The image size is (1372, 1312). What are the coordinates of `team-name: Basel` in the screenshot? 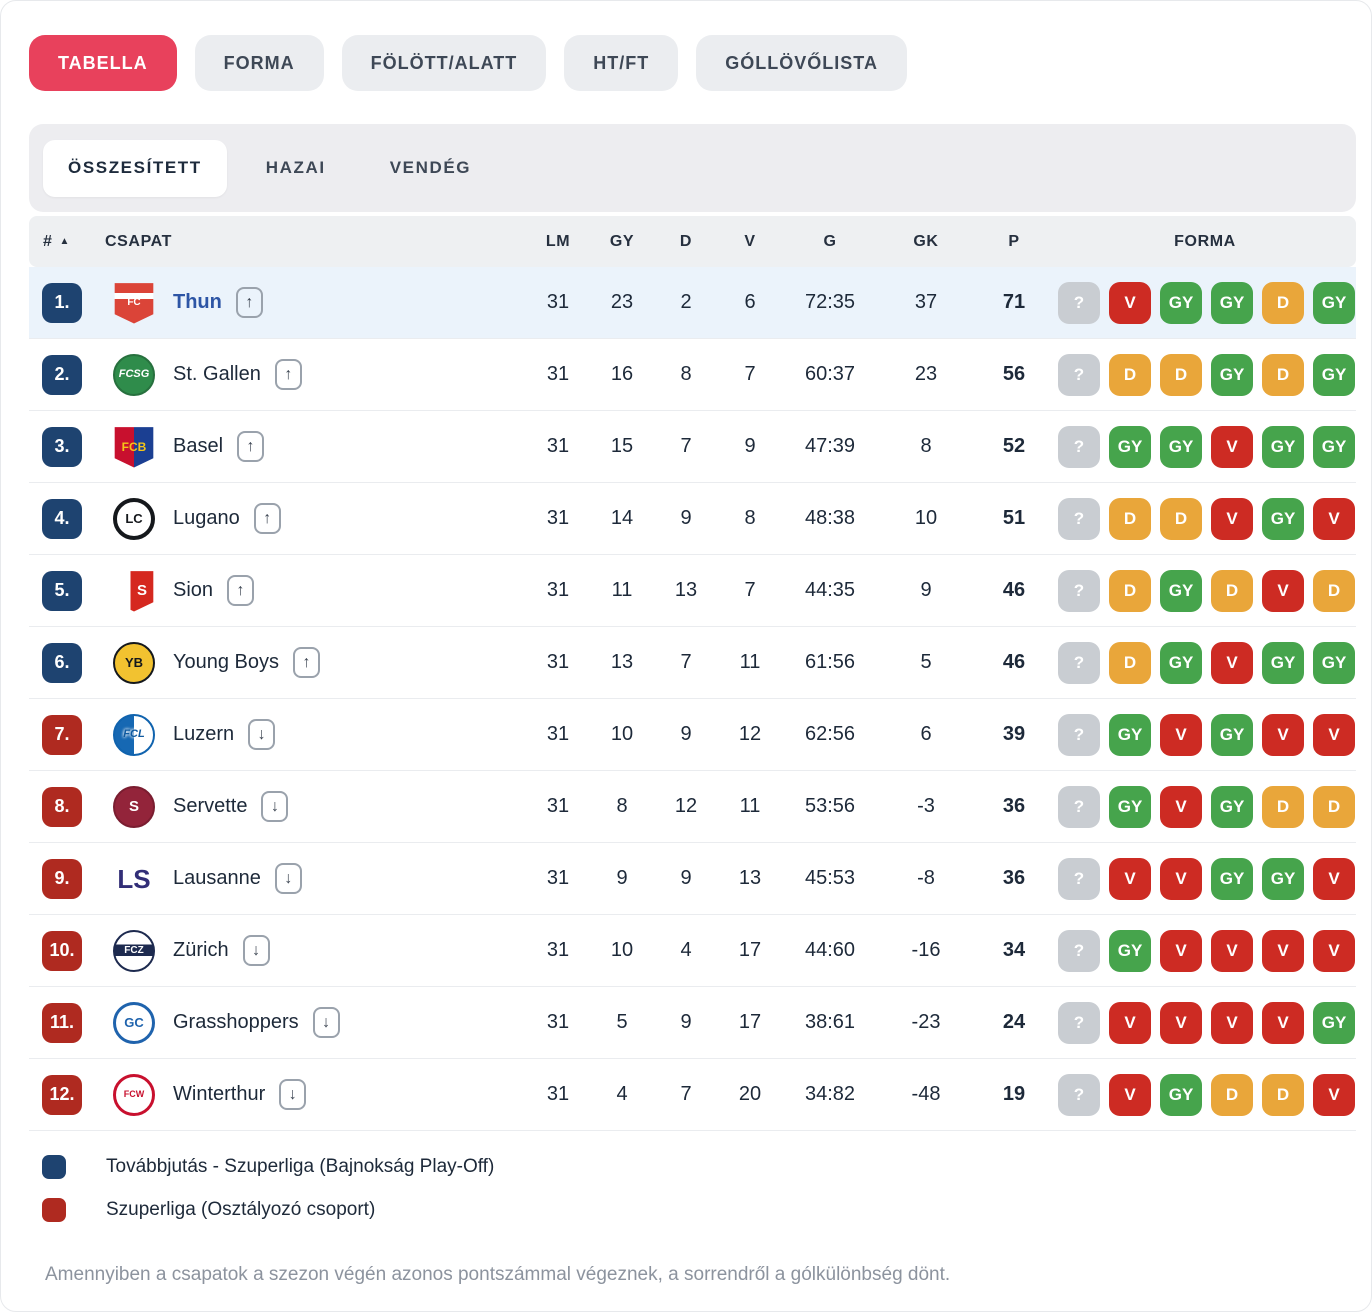 It's located at (198, 446).